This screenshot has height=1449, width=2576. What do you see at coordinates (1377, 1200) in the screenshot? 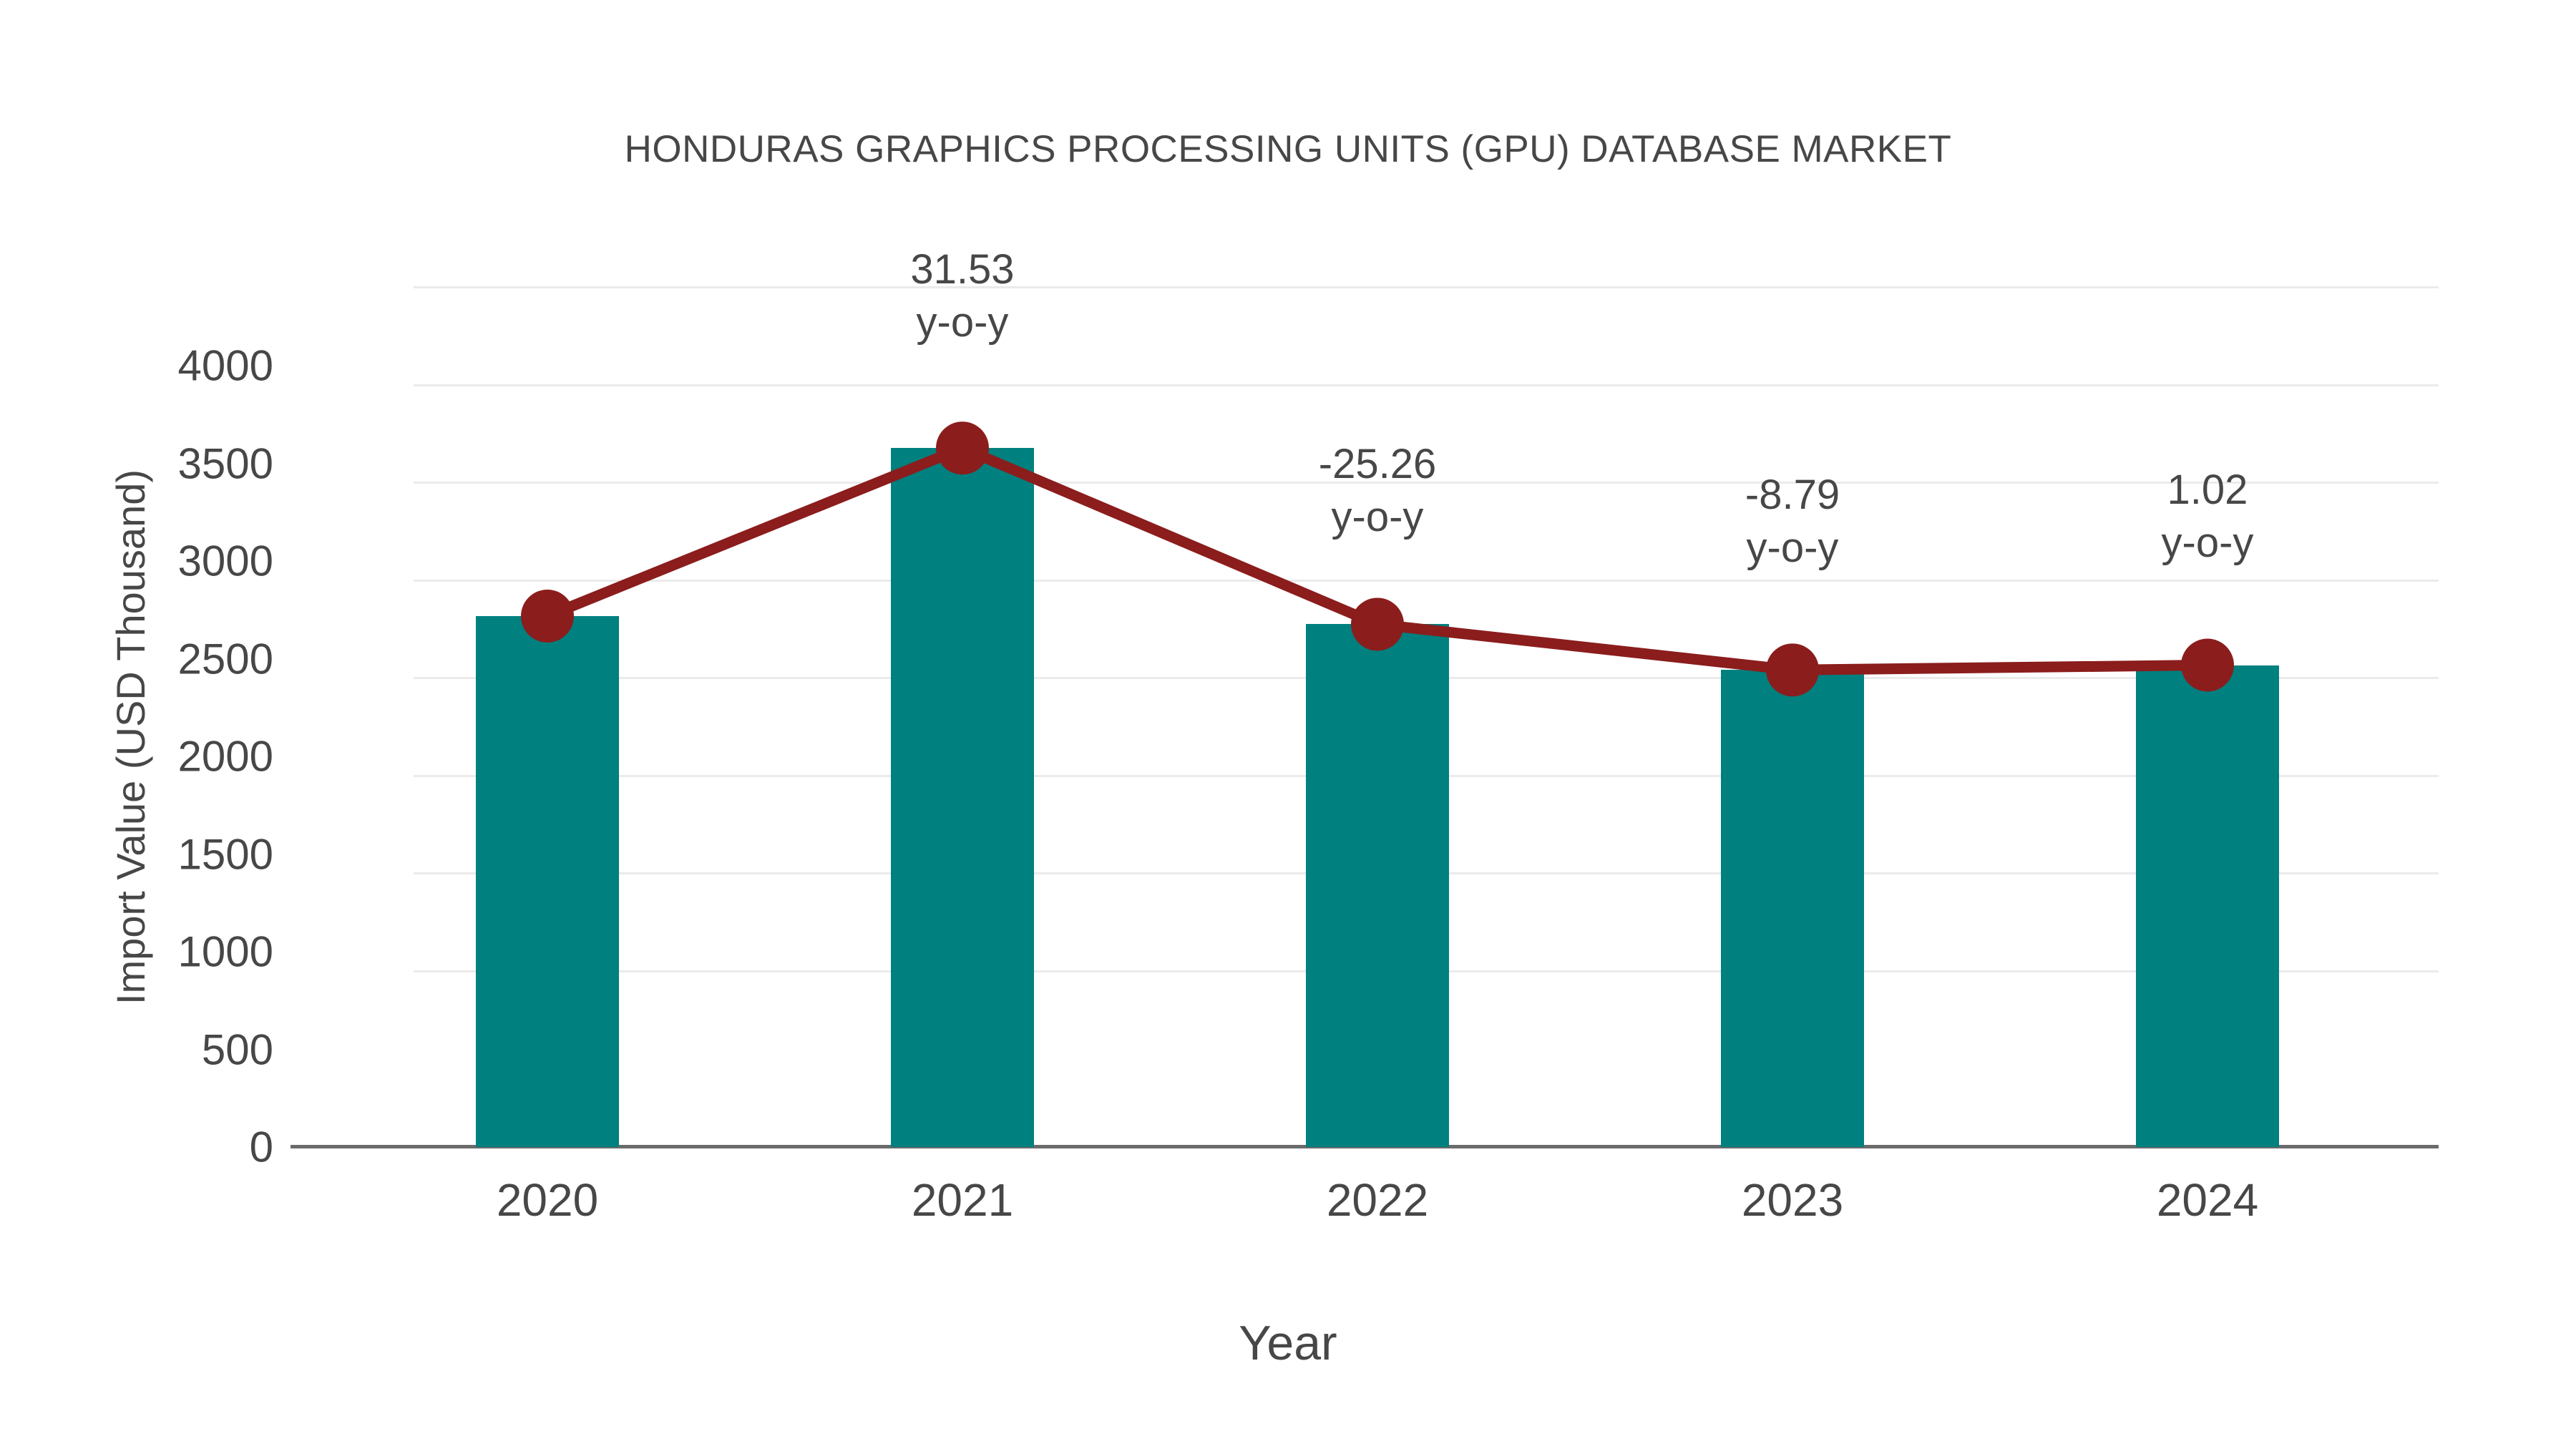
I see `xtick-label-2022: 2022` at bounding box center [1377, 1200].